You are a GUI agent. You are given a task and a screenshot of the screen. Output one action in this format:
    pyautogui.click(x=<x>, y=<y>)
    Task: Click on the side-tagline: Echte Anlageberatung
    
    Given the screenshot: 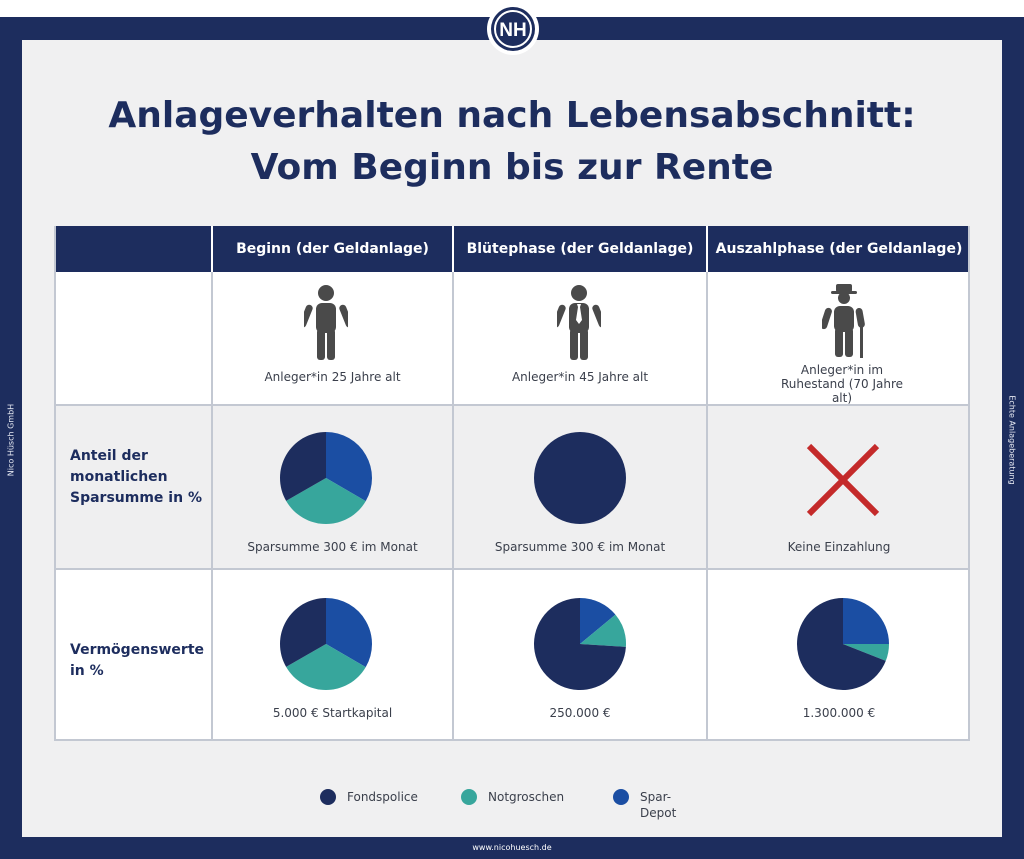 What is the action you would take?
    pyautogui.click(x=1012, y=440)
    